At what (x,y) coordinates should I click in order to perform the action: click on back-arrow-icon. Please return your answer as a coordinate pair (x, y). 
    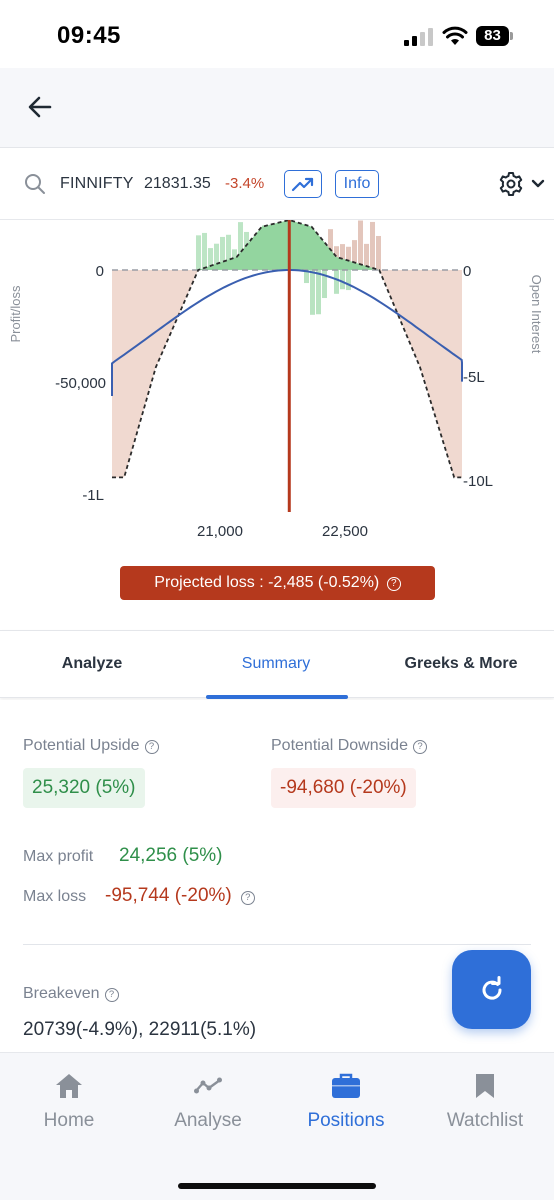
    Looking at the image, I should click on (40, 107).